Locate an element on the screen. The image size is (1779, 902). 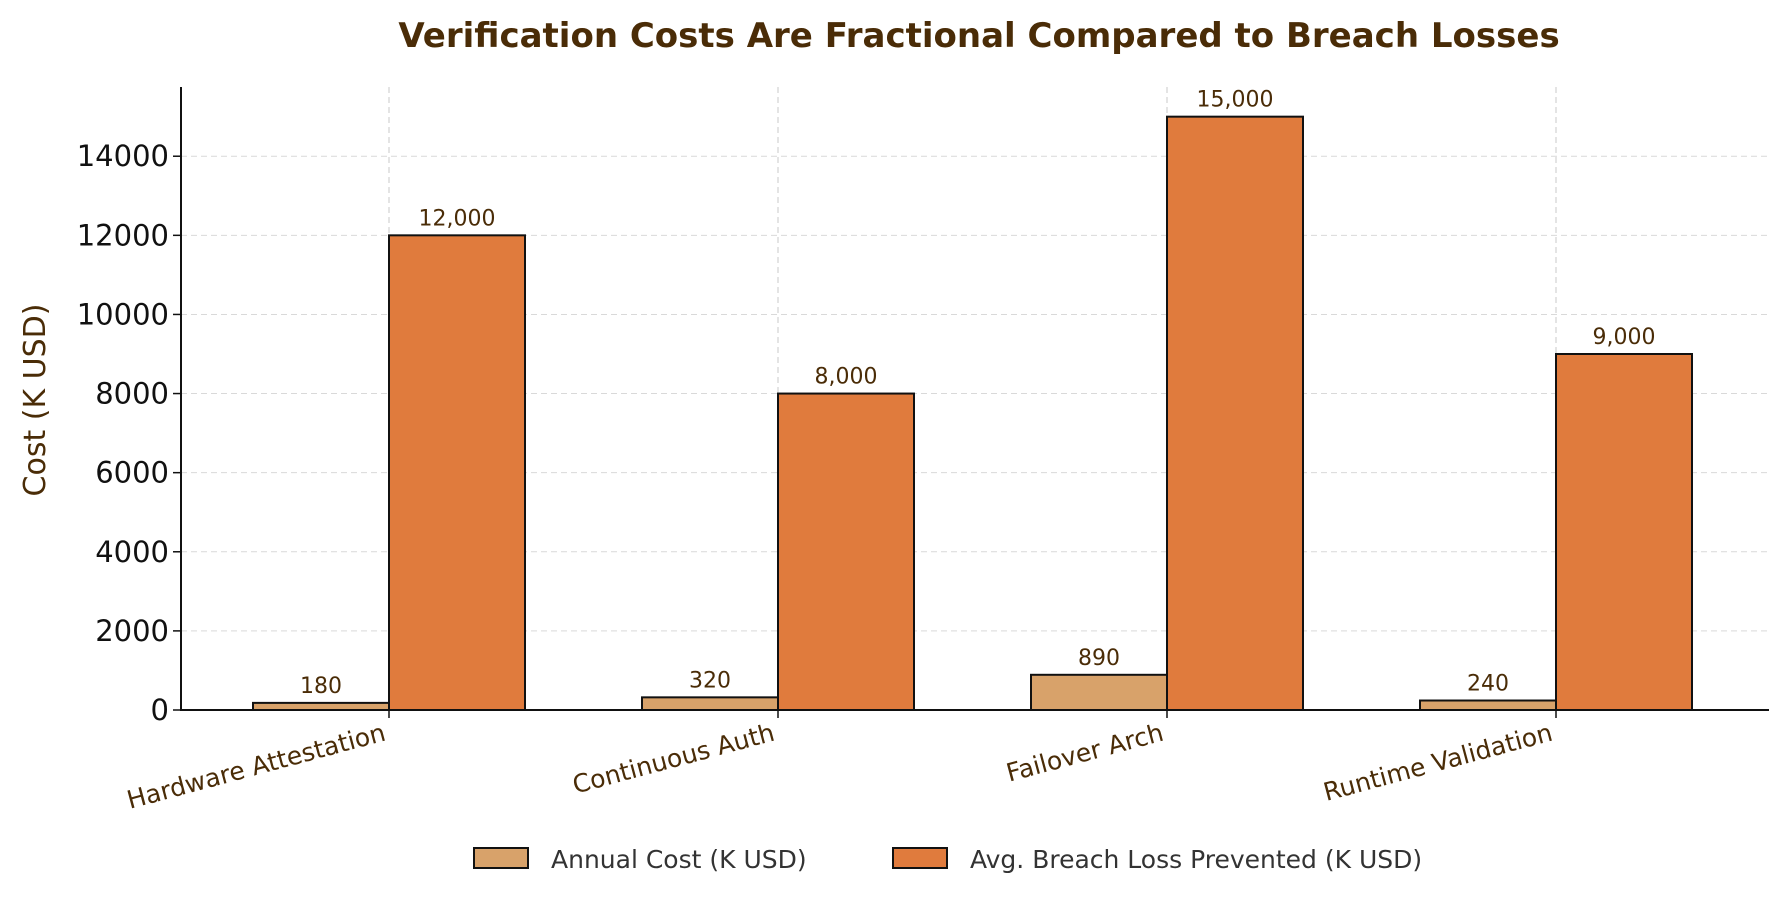
y-tick-label: 12000 is located at coordinates (123, 235).